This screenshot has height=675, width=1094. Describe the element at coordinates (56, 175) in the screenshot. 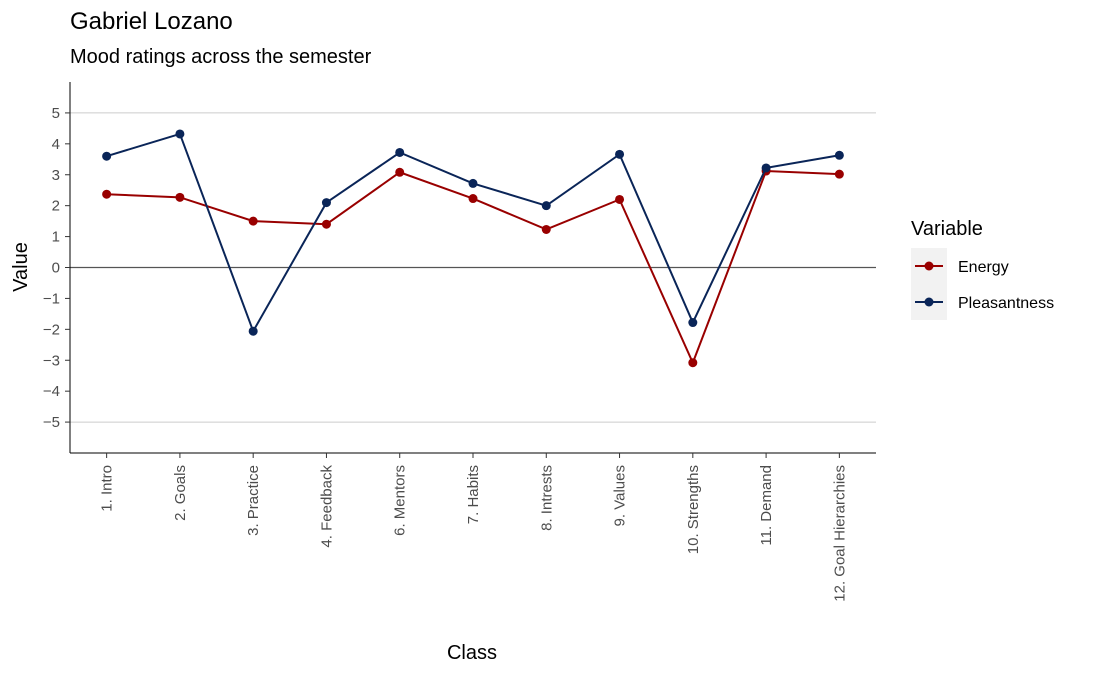

I see `y-tick-label: 3` at that location.